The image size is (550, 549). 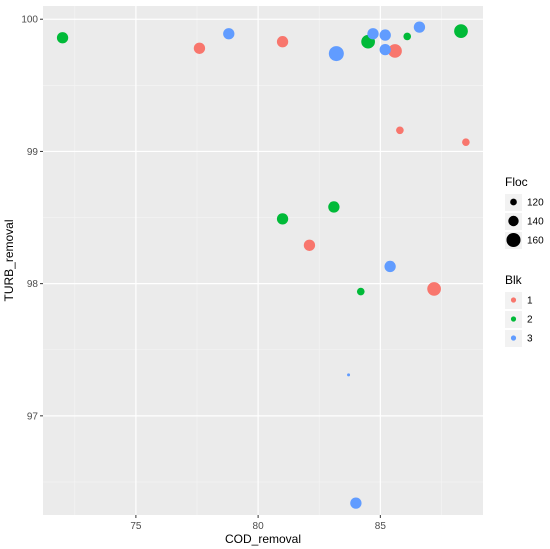 I want to click on size-legend: Floc 120 140 160, so click(x=524, y=212).